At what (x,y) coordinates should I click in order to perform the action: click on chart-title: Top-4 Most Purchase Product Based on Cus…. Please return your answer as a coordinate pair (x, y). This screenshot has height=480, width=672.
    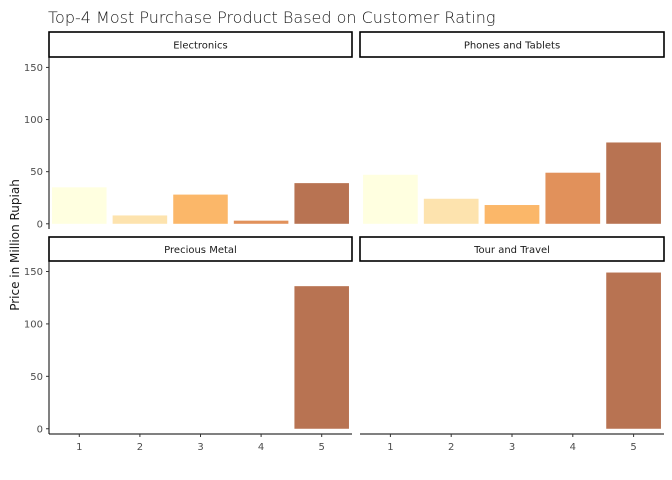
    Looking at the image, I should click on (271, 17).